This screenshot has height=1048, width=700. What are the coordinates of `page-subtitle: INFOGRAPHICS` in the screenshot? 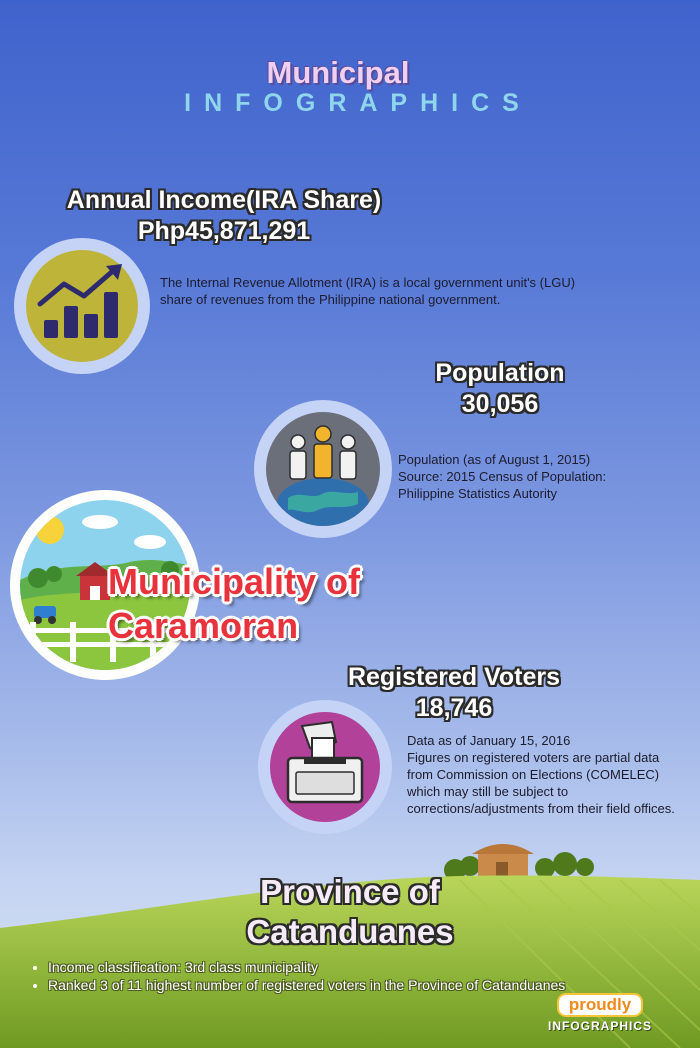 It's located at (358, 103).